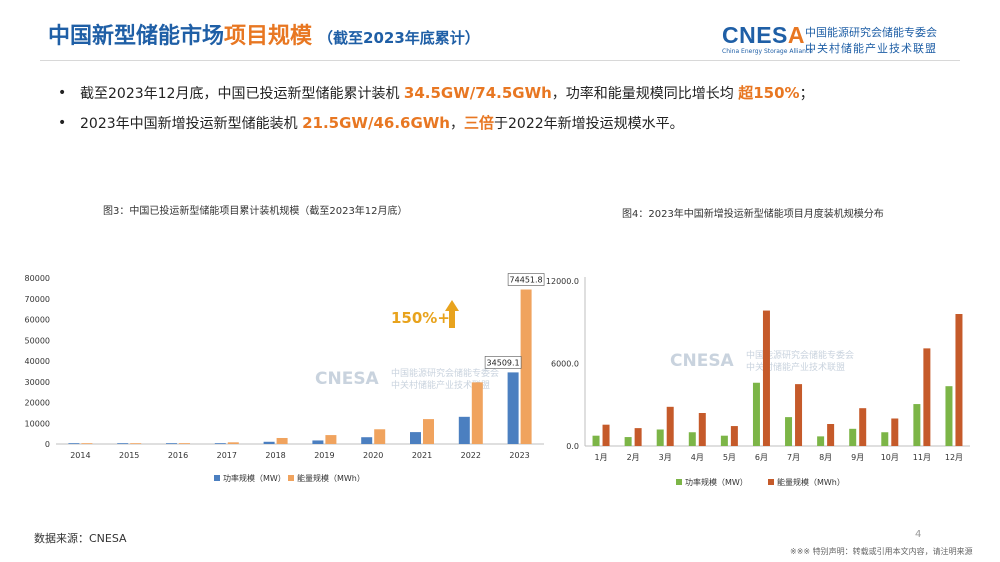 This screenshot has height=562, width=1000. What do you see at coordinates (954, 457) in the screenshot?
I see `x-tick-label: 12月` at bounding box center [954, 457].